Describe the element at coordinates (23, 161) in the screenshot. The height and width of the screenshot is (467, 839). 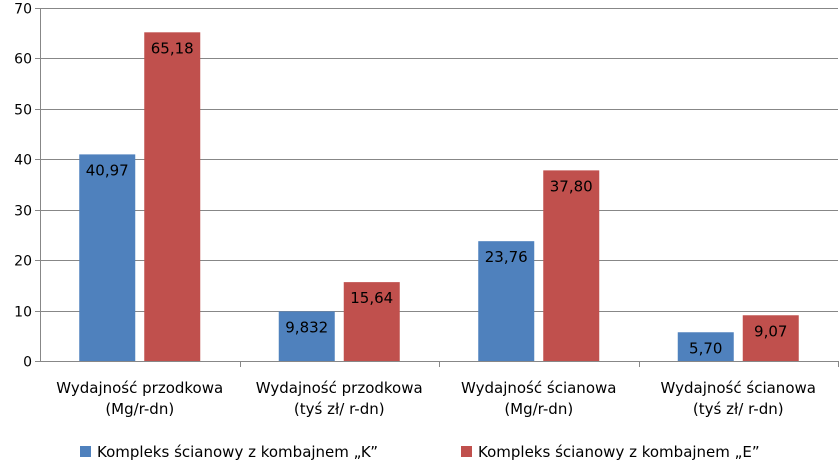
I see `y-tick-label: 40` at that location.